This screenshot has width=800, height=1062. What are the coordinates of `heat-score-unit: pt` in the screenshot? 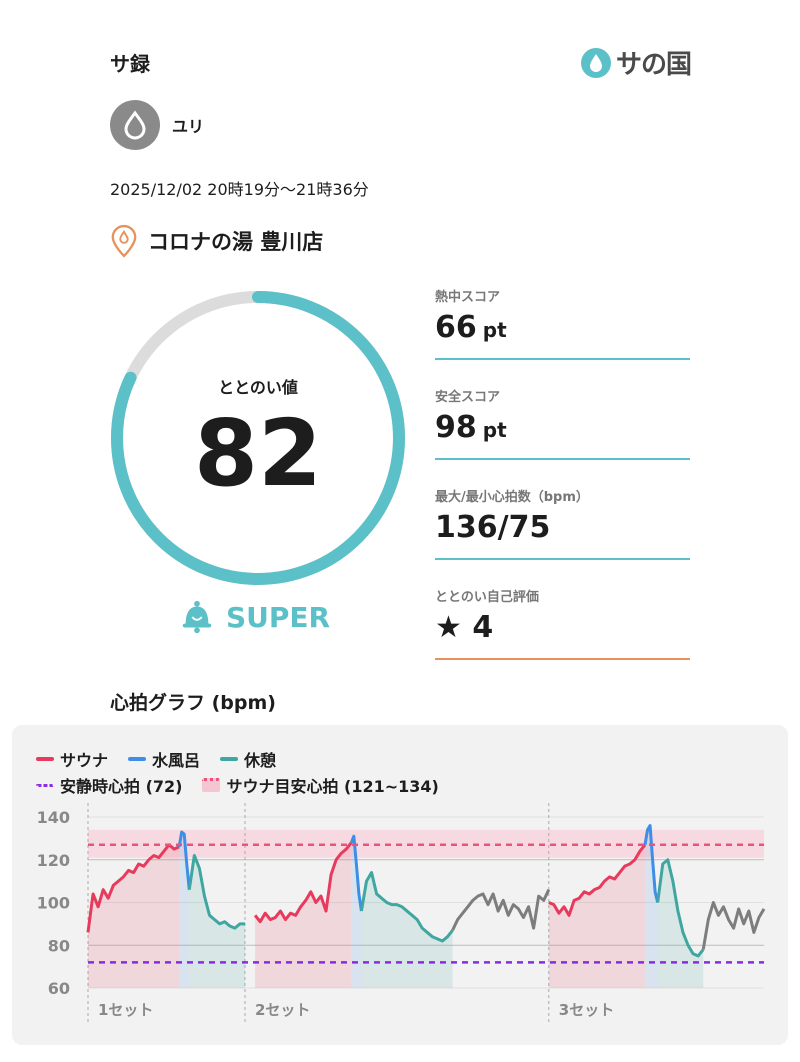 It's located at (494, 330).